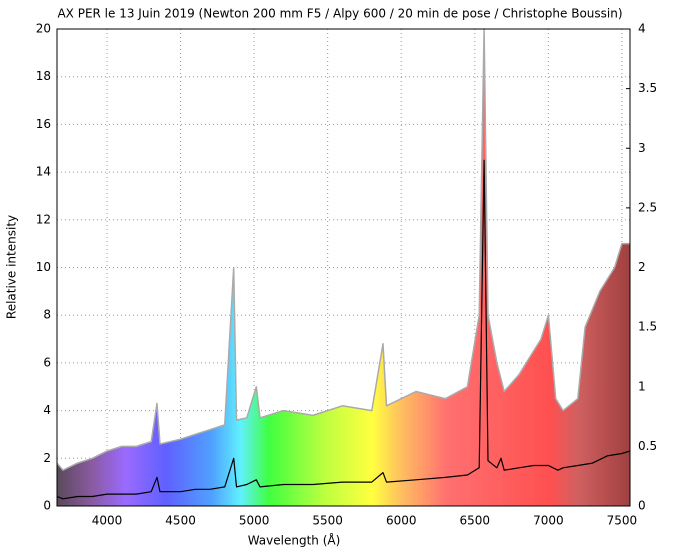 The image size is (700, 554). What do you see at coordinates (642, 148) in the screenshot?
I see `y2-tick-label: 3` at bounding box center [642, 148].